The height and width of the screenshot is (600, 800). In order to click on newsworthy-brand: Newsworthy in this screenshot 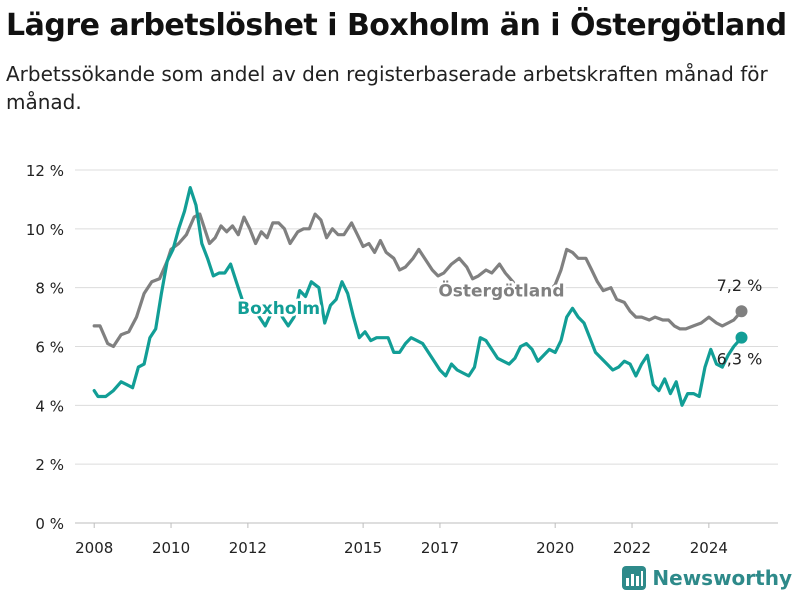, I will do `click(707, 578)`.